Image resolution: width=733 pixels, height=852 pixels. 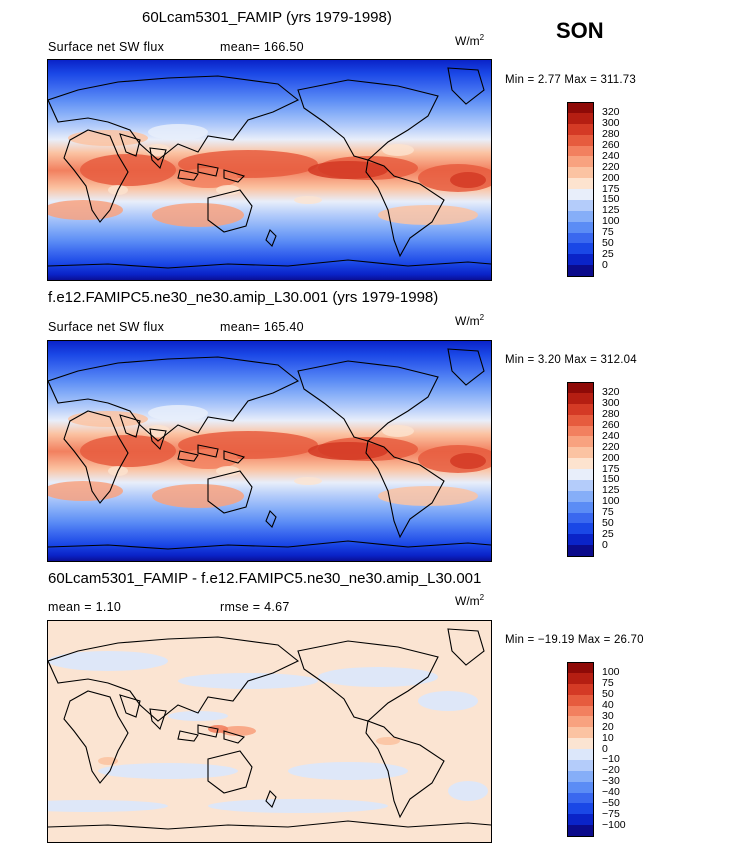 What do you see at coordinates (611, 403) in the screenshot?
I see `panel-2-colorbar-label: 300` at bounding box center [611, 403].